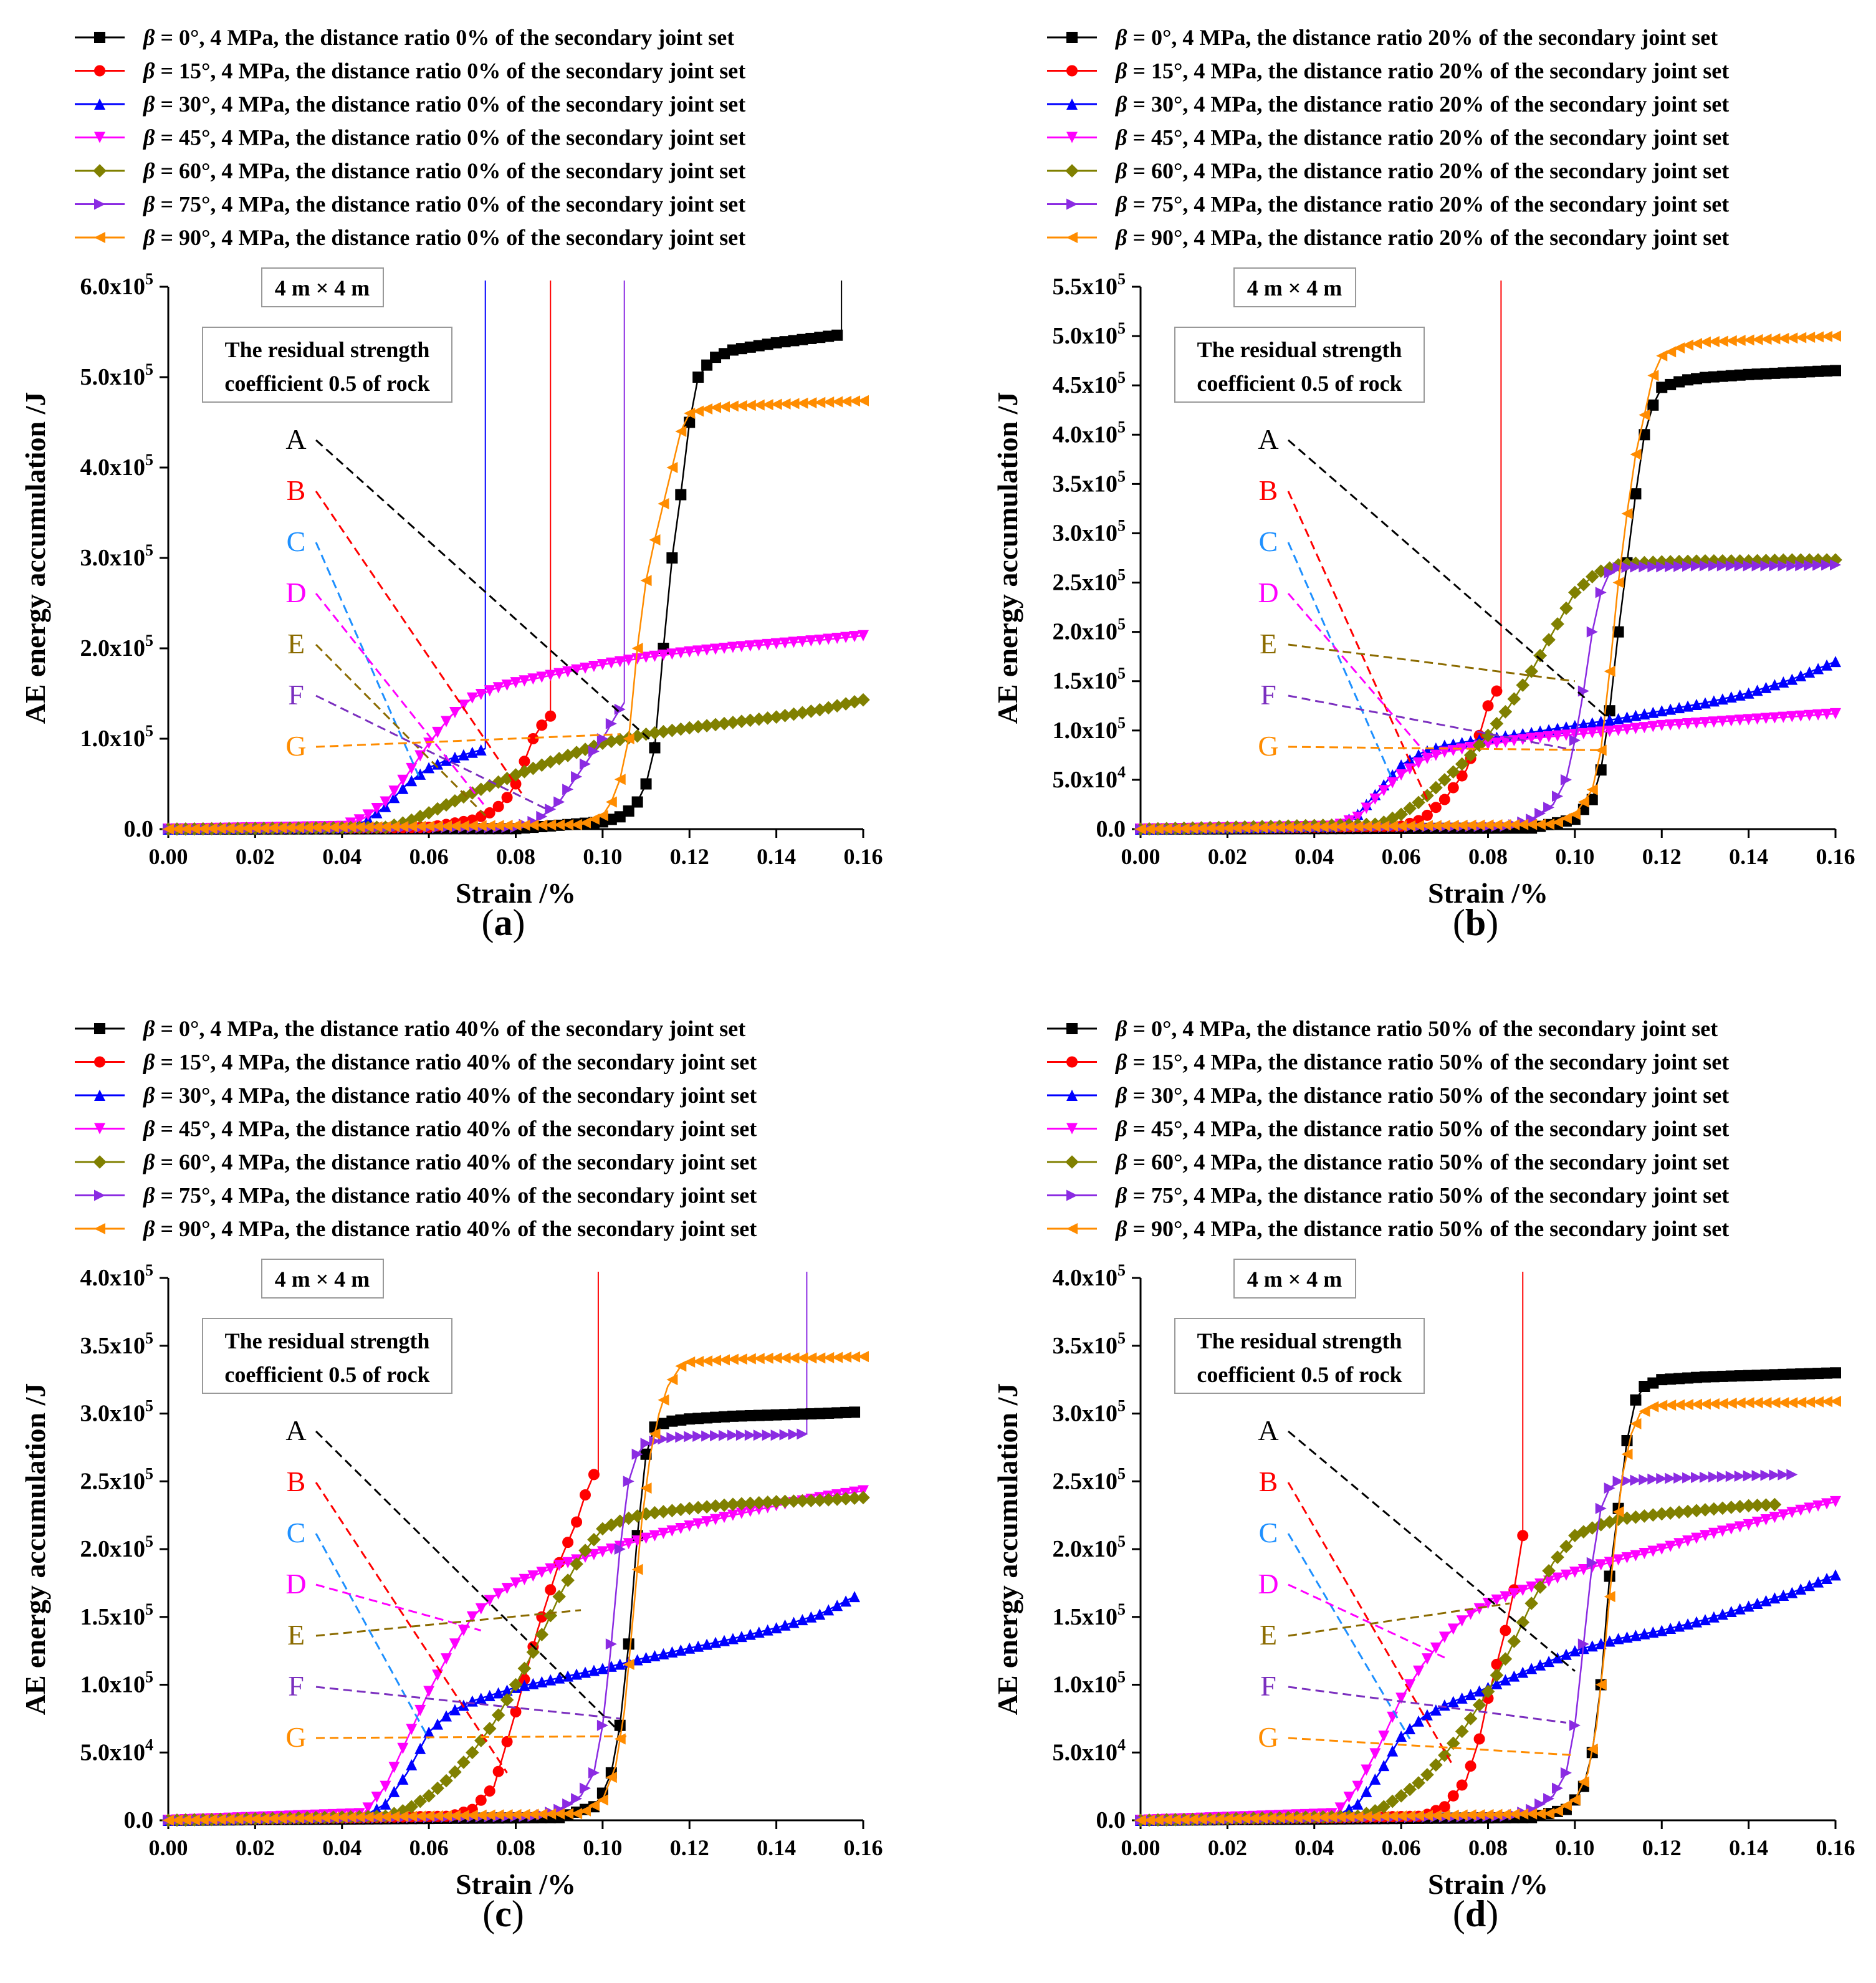 The height and width of the screenshot is (1983, 1876). What do you see at coordinates (99, 71) in the screenshot?
I see `legend-marker-circle` at bounding box center [99, 71].